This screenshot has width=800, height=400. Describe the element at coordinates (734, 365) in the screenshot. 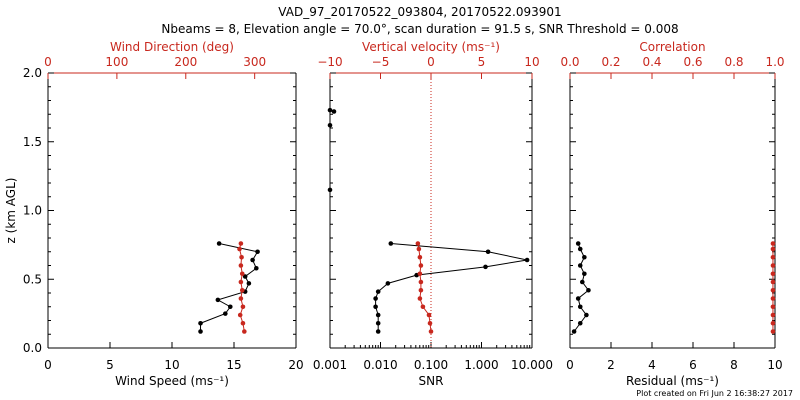

I see `x-tick-label-bottom: 8` at that location.